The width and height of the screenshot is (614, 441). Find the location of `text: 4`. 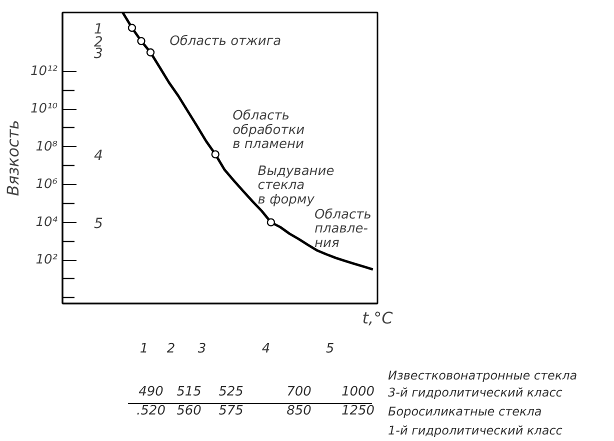

text: 4 is located at coordinates (266, 349).